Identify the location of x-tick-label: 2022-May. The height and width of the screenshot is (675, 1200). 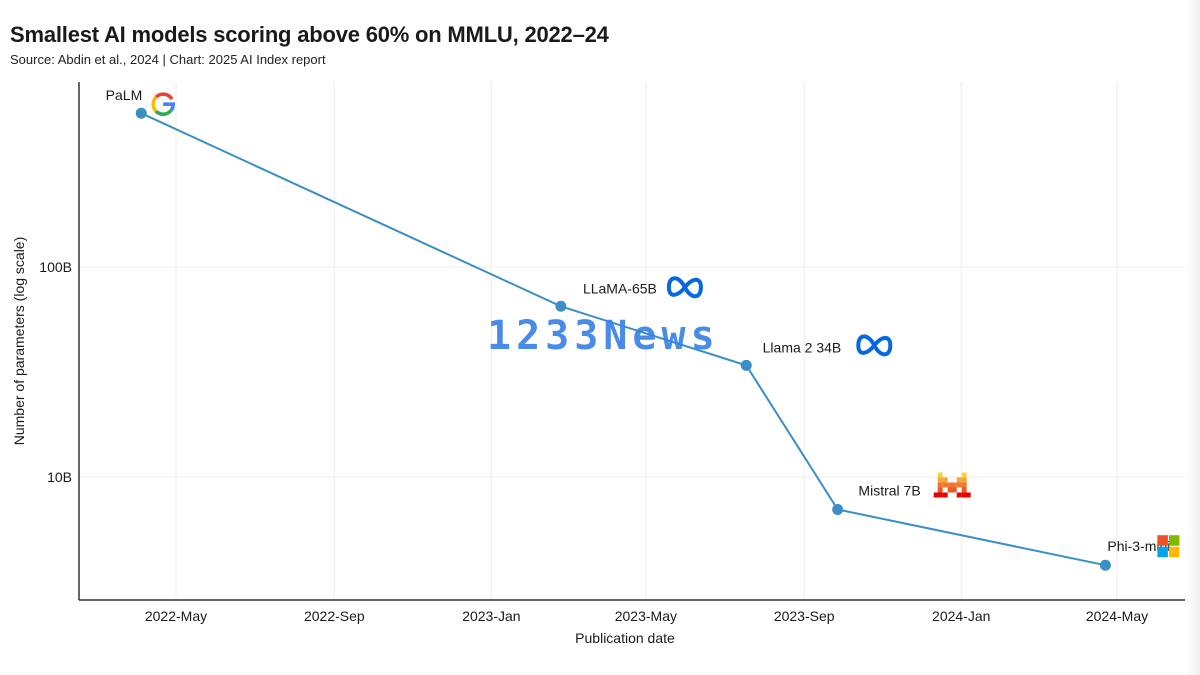
(176, 616).